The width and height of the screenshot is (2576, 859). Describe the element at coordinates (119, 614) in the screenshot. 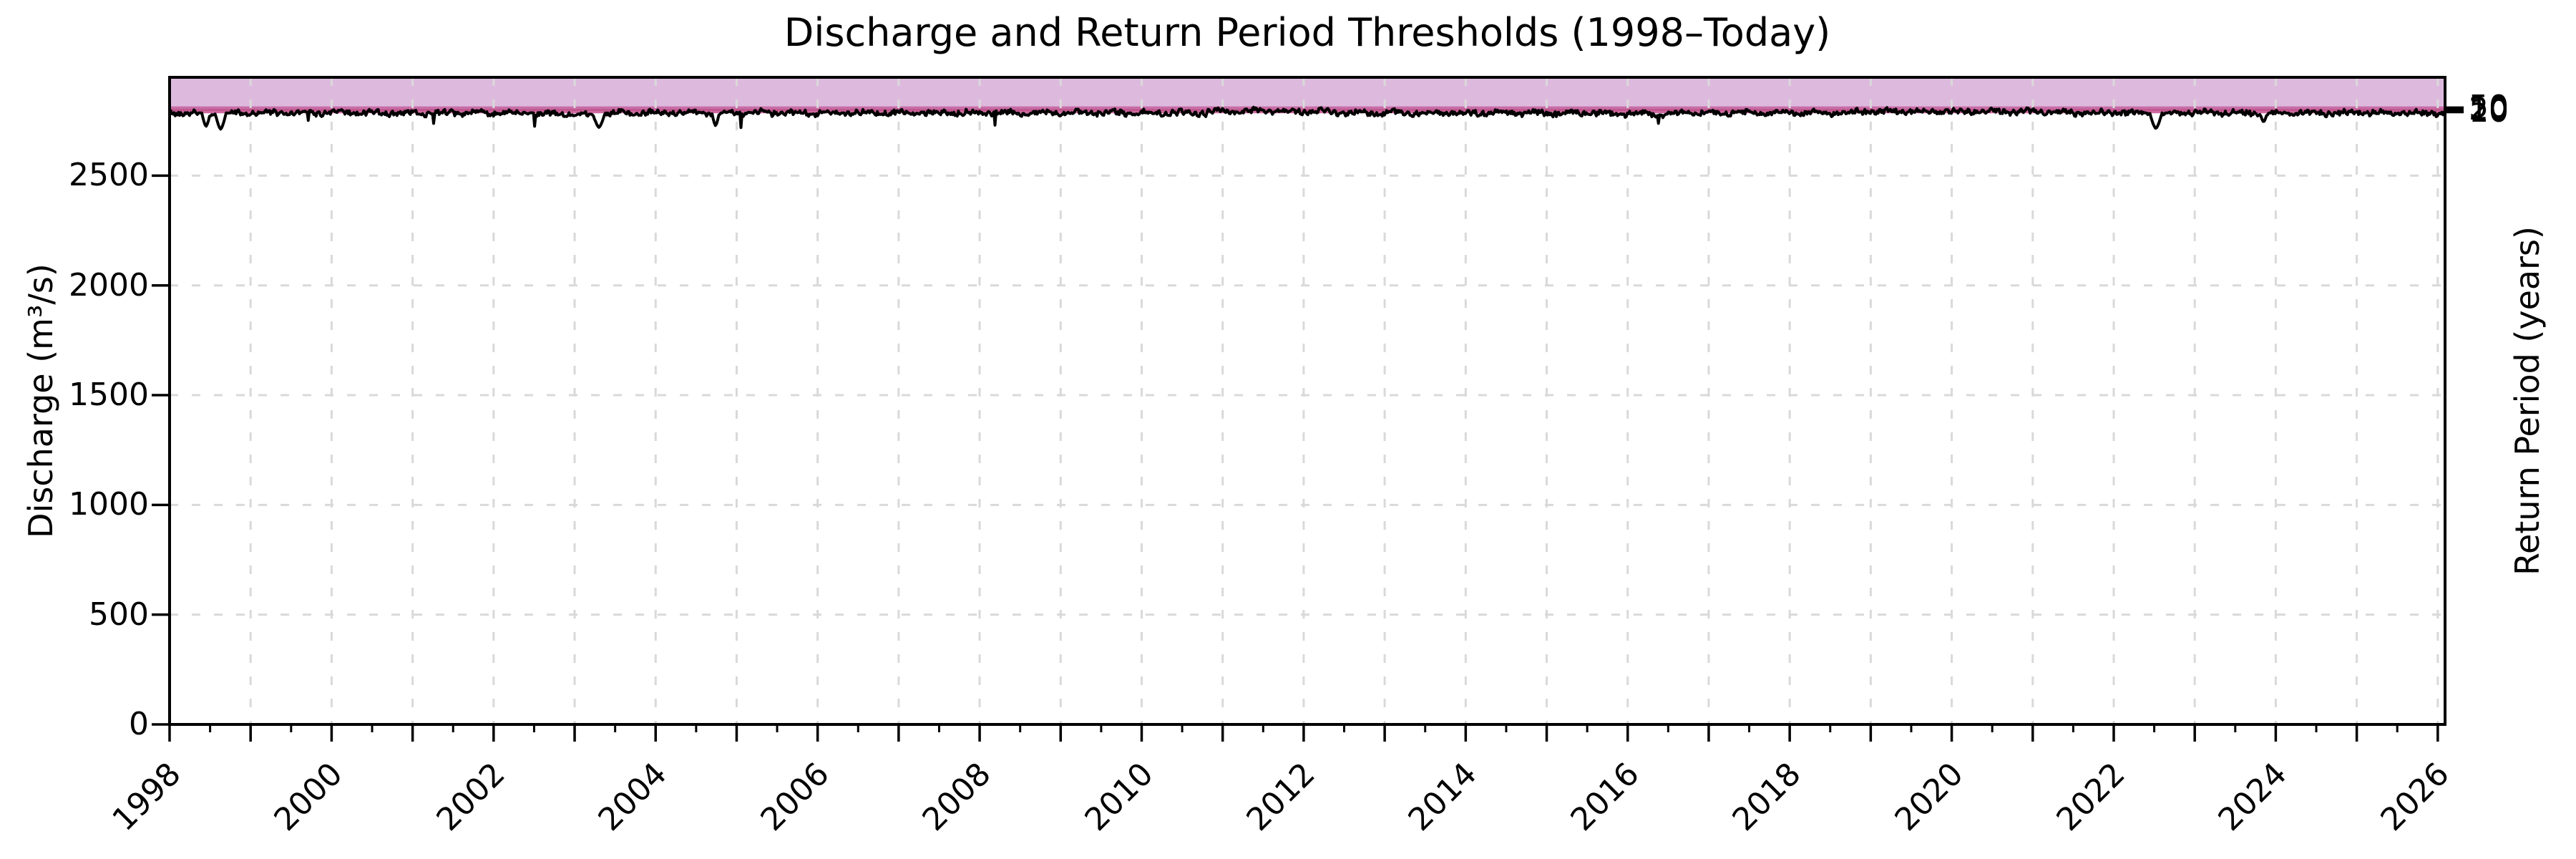

I see `y-tick-label: 500` at that location.